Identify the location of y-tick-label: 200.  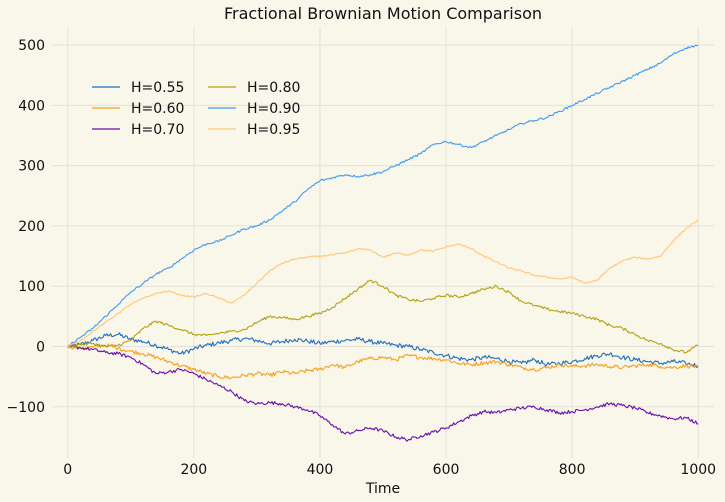
(31, 227).